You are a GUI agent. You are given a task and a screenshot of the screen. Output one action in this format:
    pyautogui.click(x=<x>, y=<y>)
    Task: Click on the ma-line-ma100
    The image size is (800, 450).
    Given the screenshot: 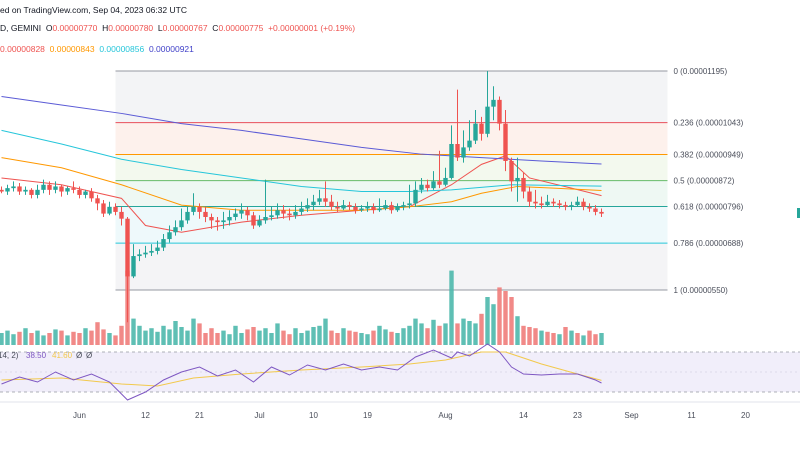 What is the action you would take?
    pyautogui.click(x=301, y=161)
    